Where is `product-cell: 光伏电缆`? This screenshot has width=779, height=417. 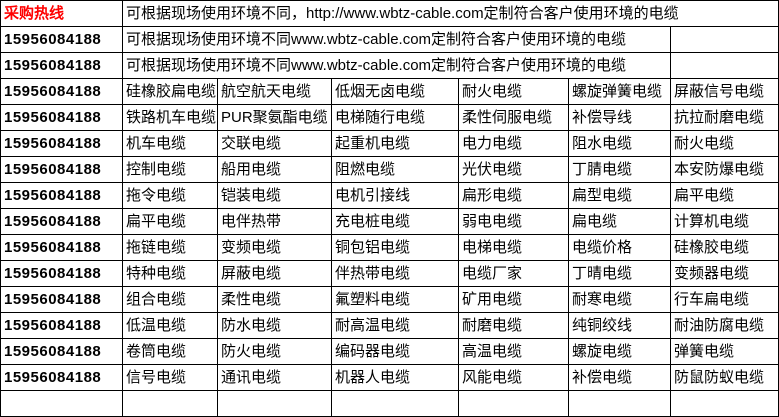
product-cell: 光伏电缆 is located at coordinates (513, 169).